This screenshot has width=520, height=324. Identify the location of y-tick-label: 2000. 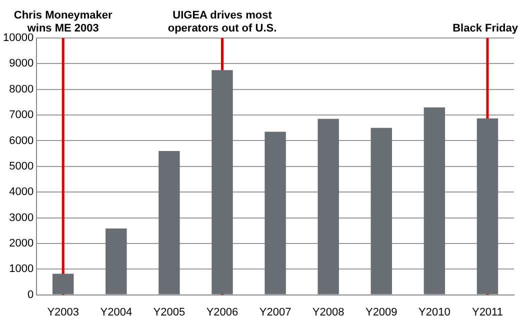
(21, 243).